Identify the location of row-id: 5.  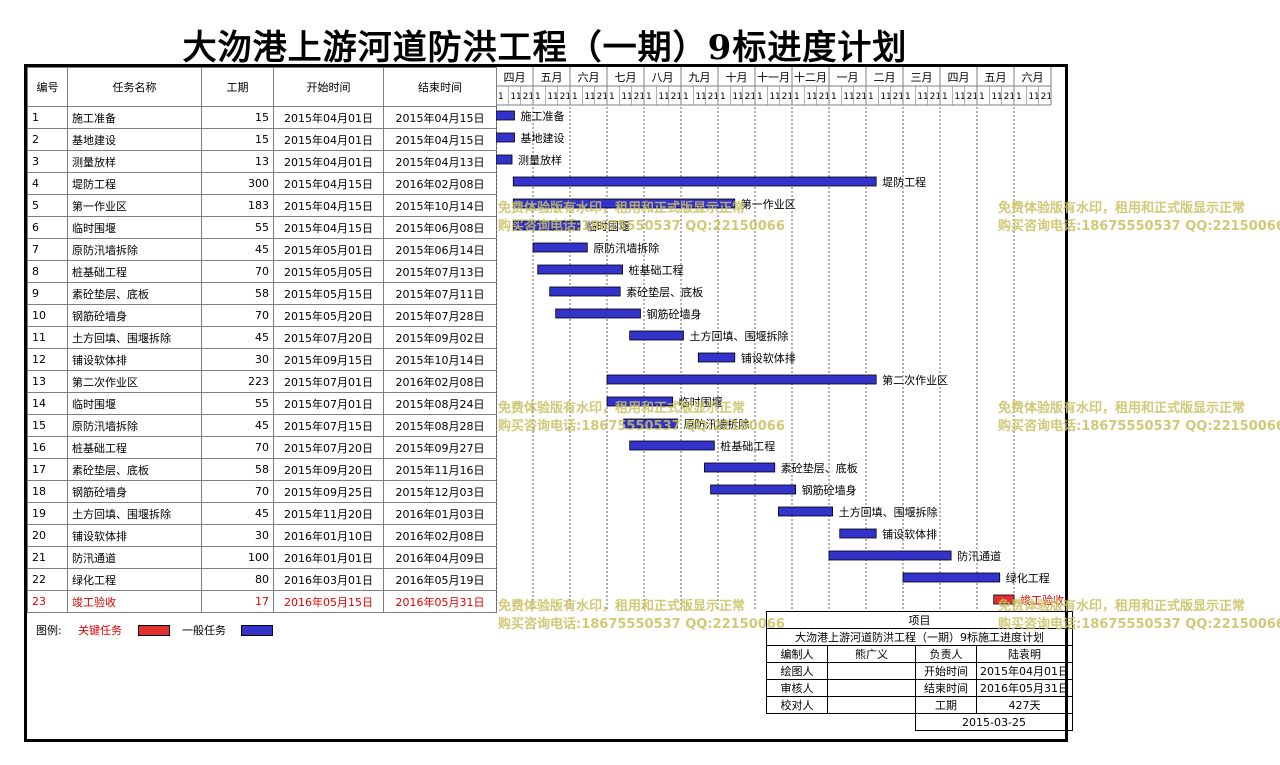
(47, 205).